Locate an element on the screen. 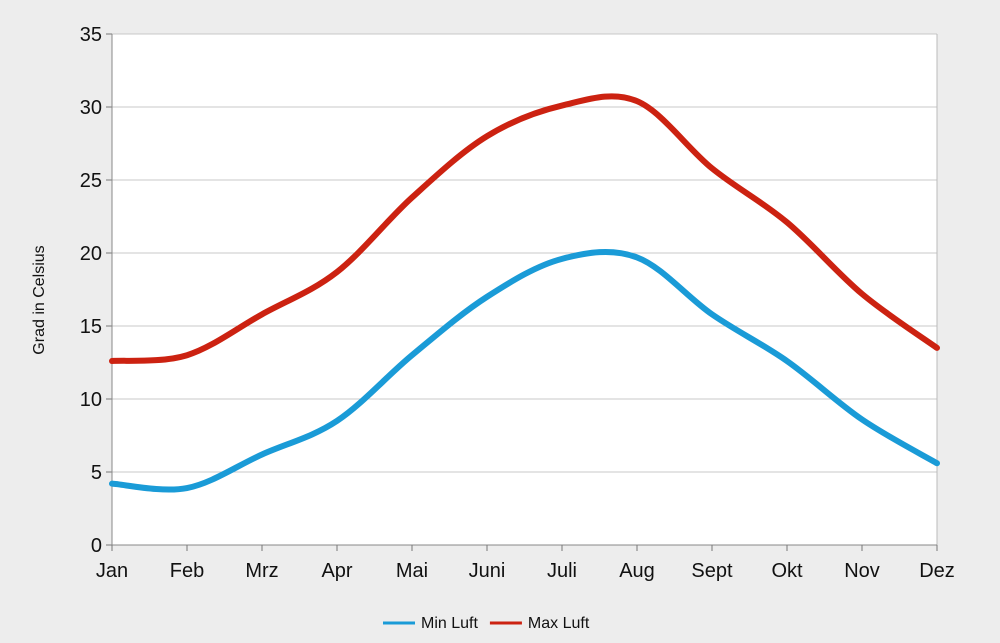 The width and height of the screenshot is (1000, 643). legend-label: Min Luft is located at coordinates (449, 623).